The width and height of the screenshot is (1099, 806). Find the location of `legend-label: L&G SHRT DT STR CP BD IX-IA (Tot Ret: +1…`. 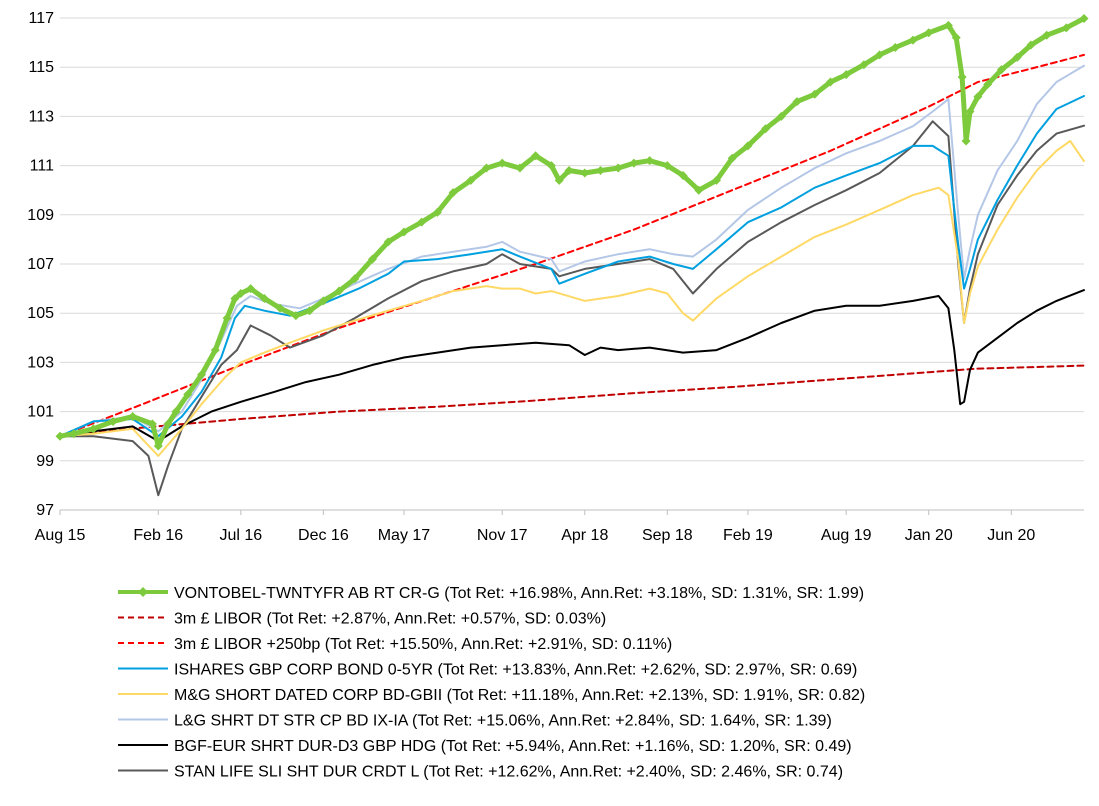

legend-label: L&G SHRT DT STR CP BD IX-IA (Tot Ret: +1… is located at coordinates (503, 721).